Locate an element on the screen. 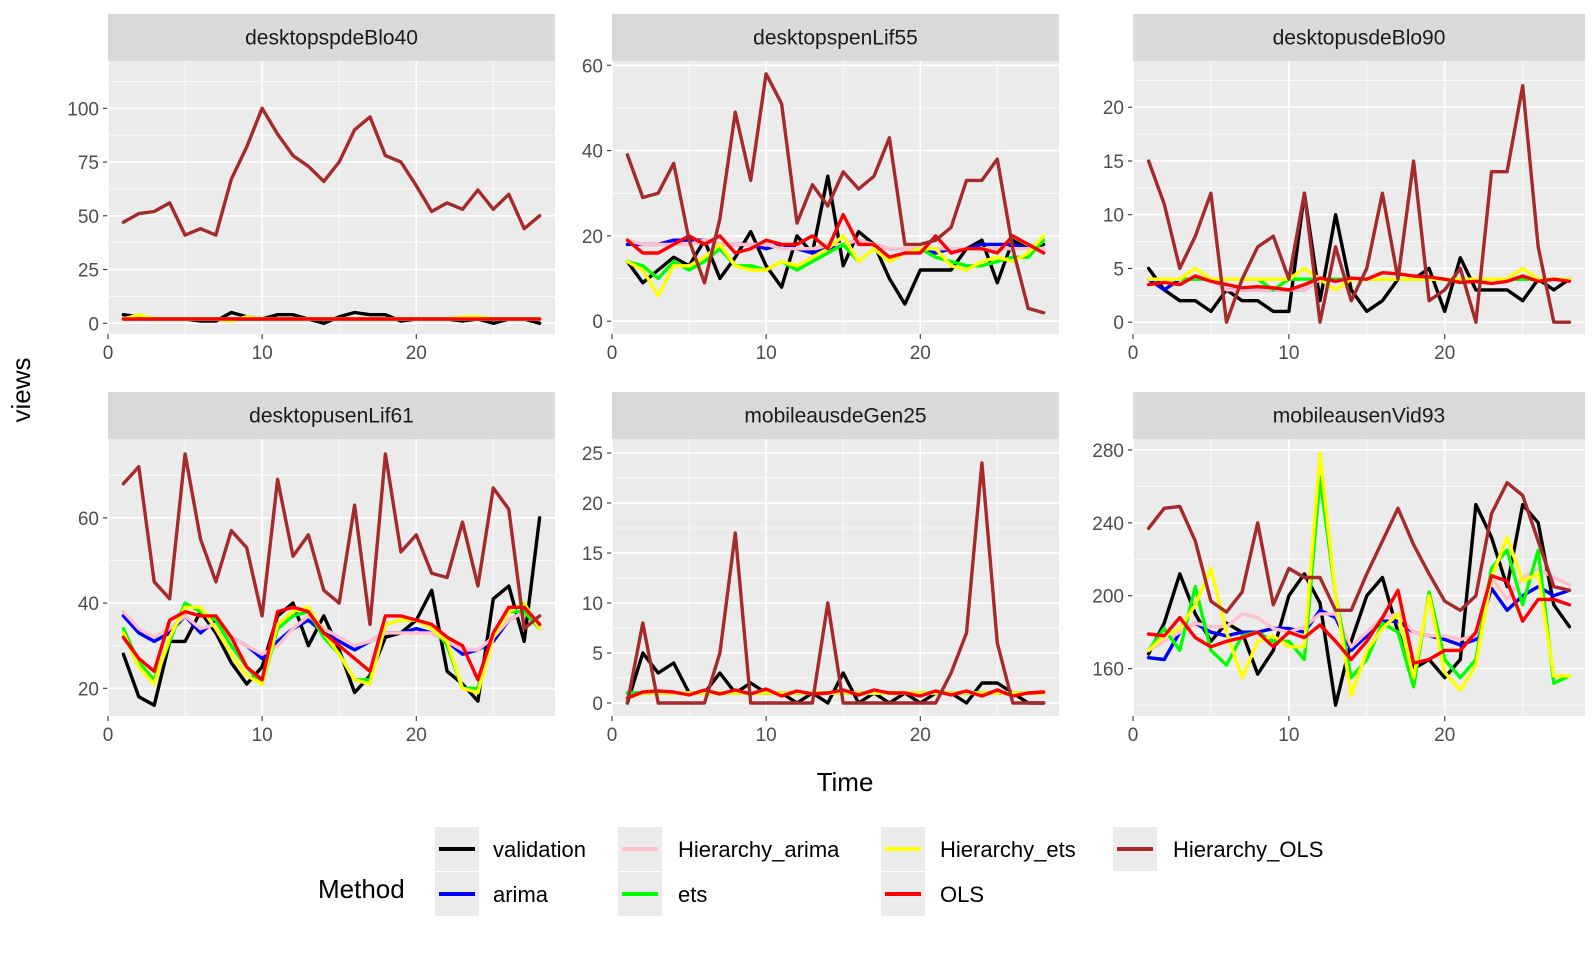  legend-label: arima is located at coordinates (521, 894).